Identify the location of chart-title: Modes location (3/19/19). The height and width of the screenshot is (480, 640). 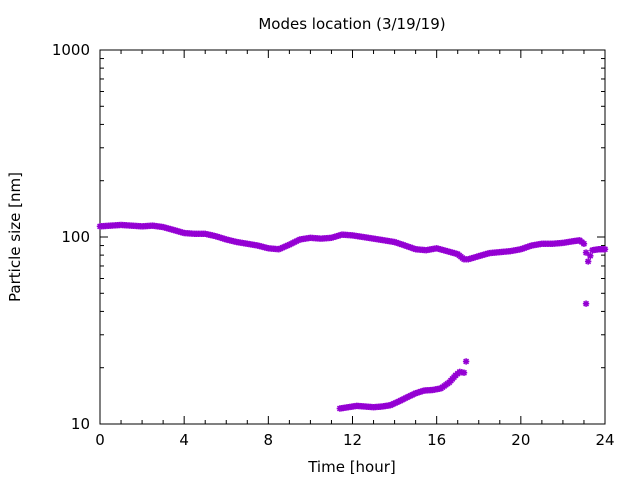
(351, 24).